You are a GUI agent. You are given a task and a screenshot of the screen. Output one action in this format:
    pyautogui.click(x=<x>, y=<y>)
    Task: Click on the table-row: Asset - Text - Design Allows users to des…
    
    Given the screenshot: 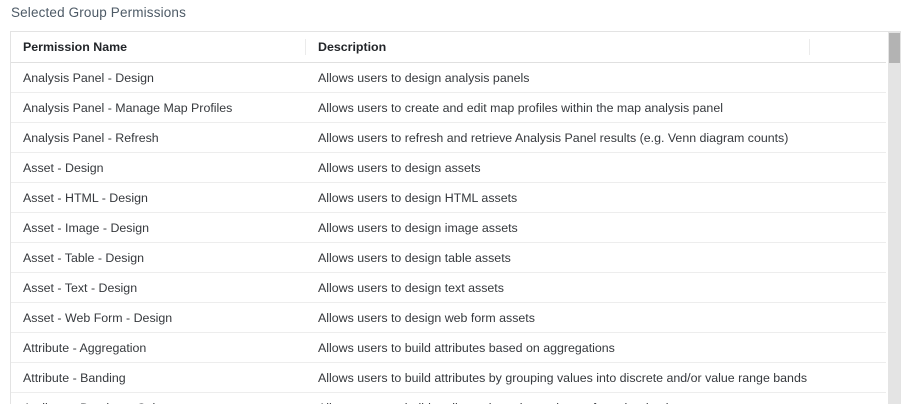 What is the action you would take?
    pyautogui.click(x=449, y=288)
    